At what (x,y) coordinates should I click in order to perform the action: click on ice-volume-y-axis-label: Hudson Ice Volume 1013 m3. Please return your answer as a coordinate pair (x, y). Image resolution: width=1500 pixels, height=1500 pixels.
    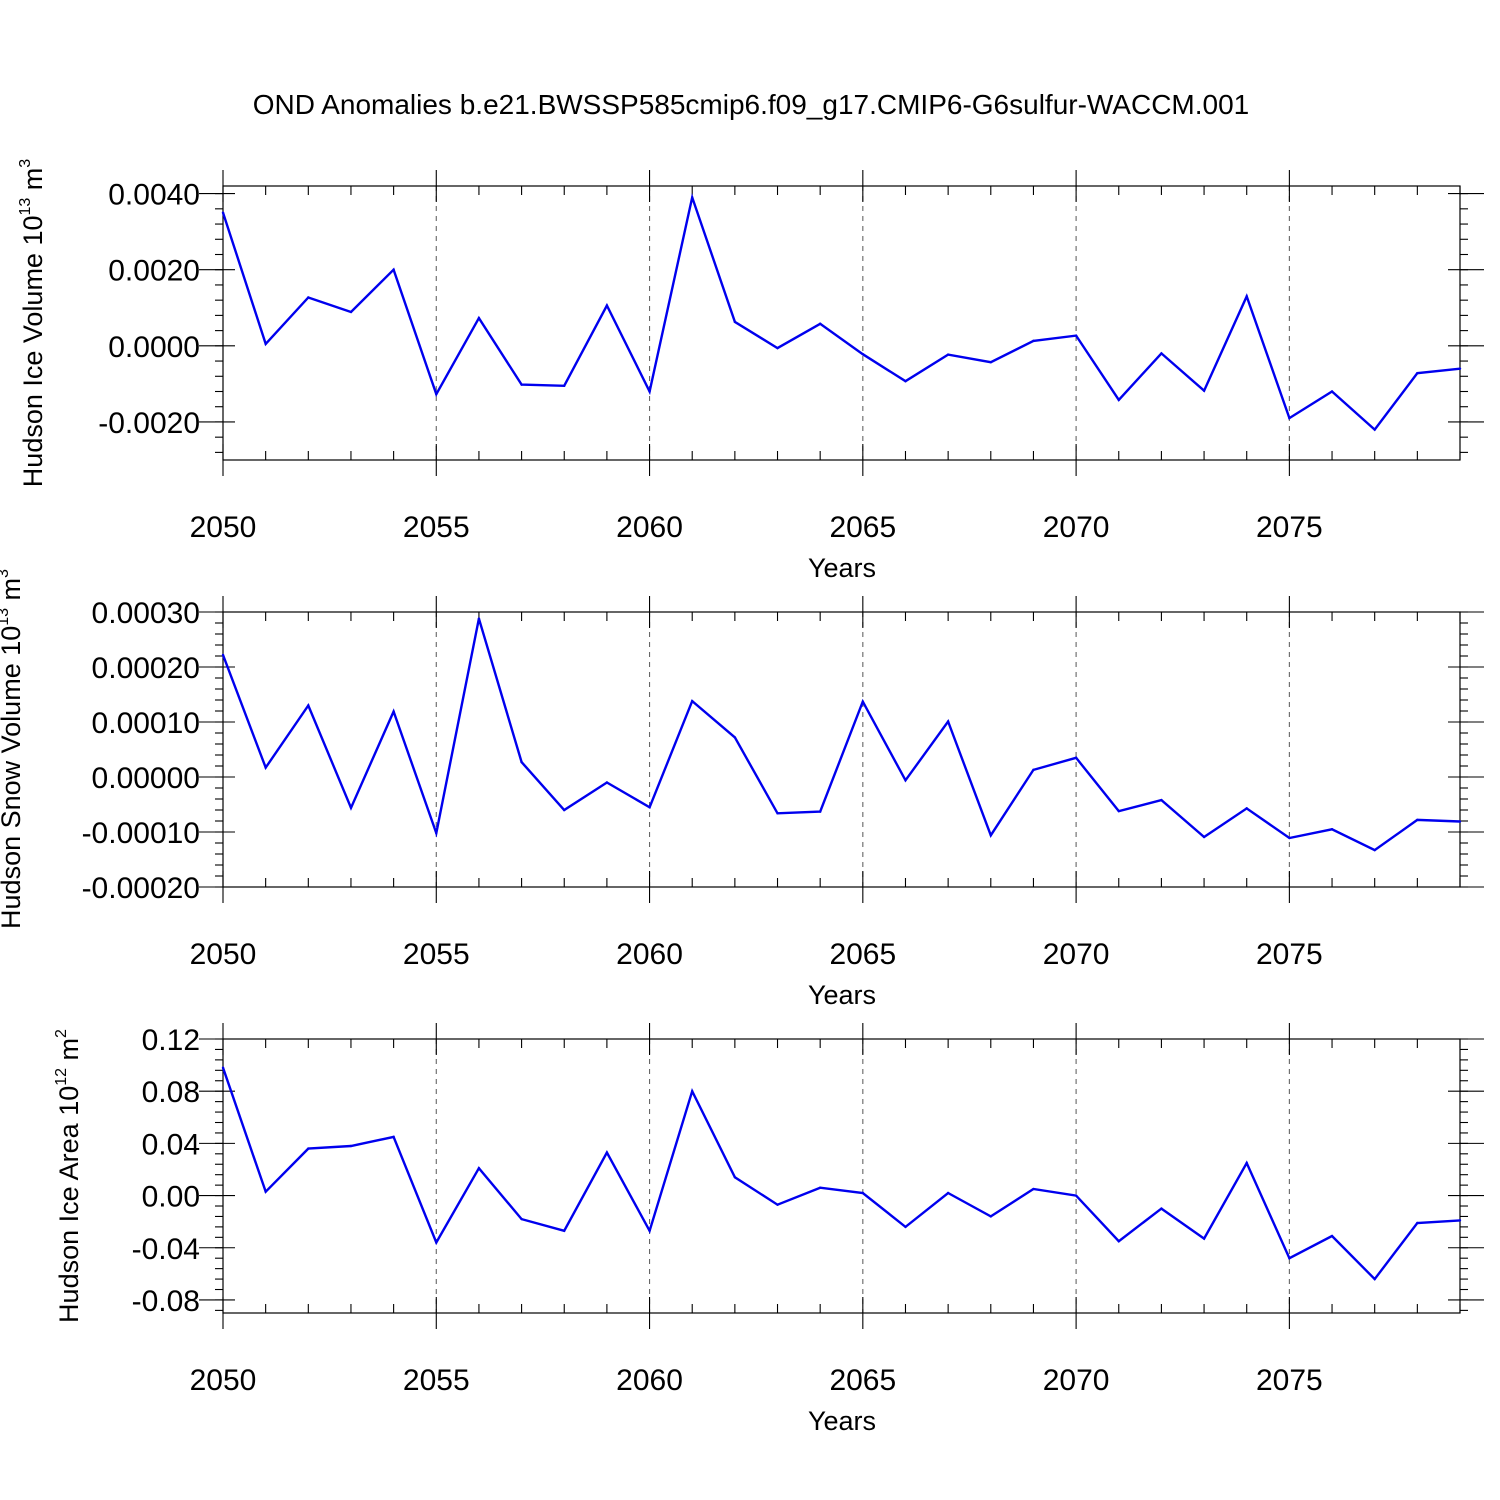
    Looking at the image, I should click on (32, 323).